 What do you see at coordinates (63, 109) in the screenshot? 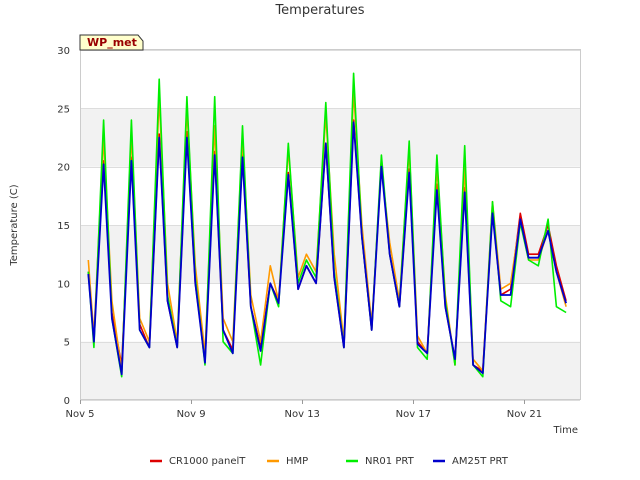
I see `y-tick-label: 25` at bounding box center [63, 109].